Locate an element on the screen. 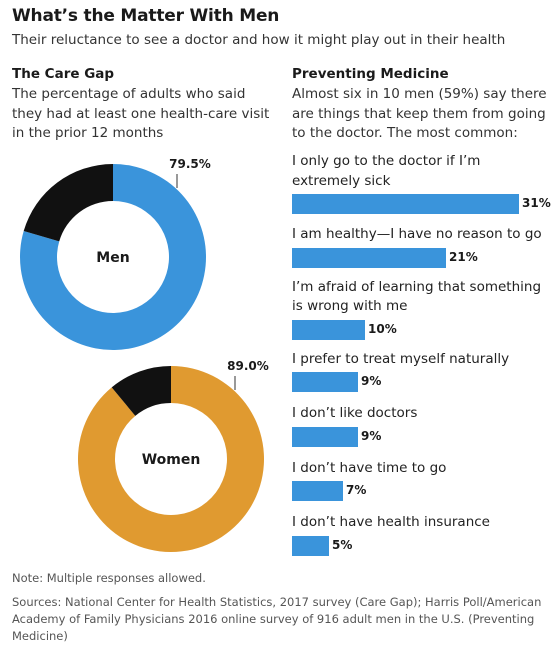 Image resolution: width=560 pixels, height=653 pixels. donut-men: Men 79.5% is located at coordinates (115, 253).